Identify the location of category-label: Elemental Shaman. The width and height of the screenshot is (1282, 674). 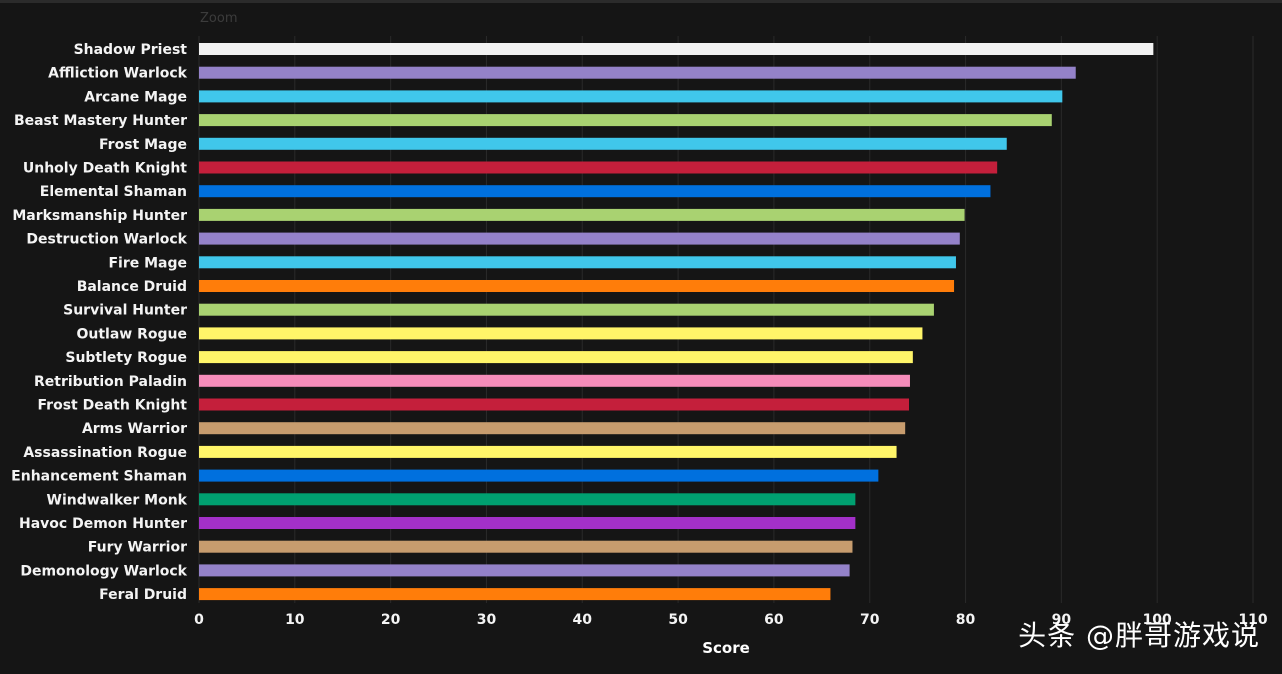
(113, 192).